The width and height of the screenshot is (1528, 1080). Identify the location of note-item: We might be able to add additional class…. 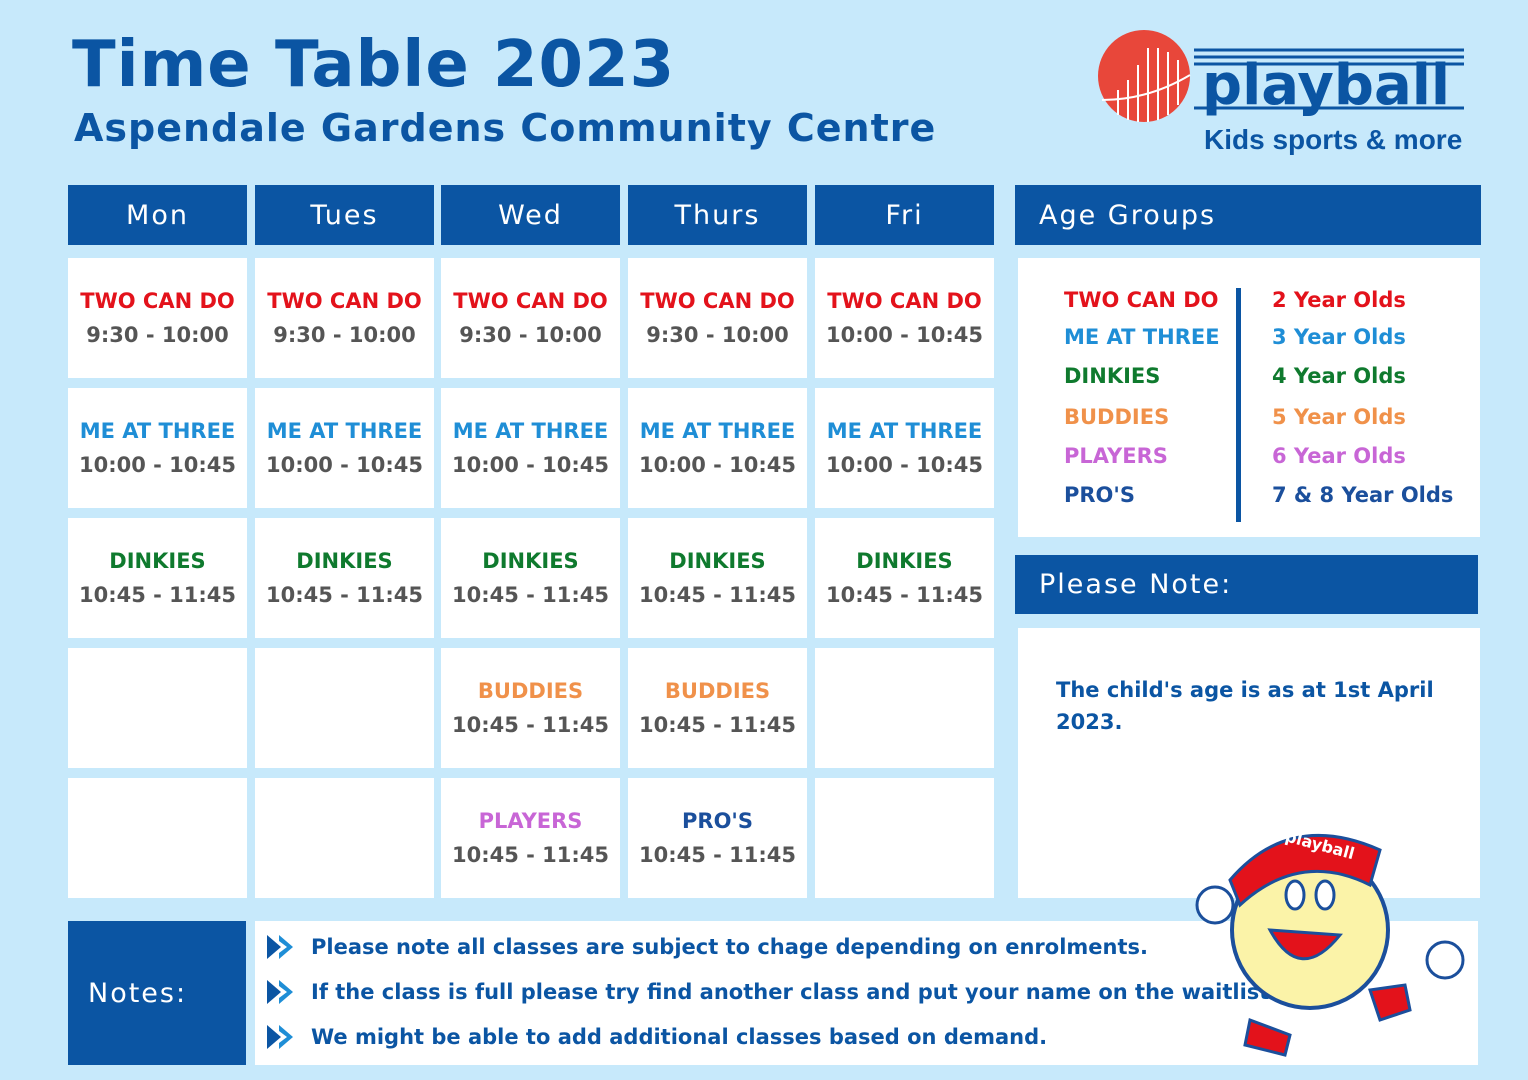
(657, 1037).